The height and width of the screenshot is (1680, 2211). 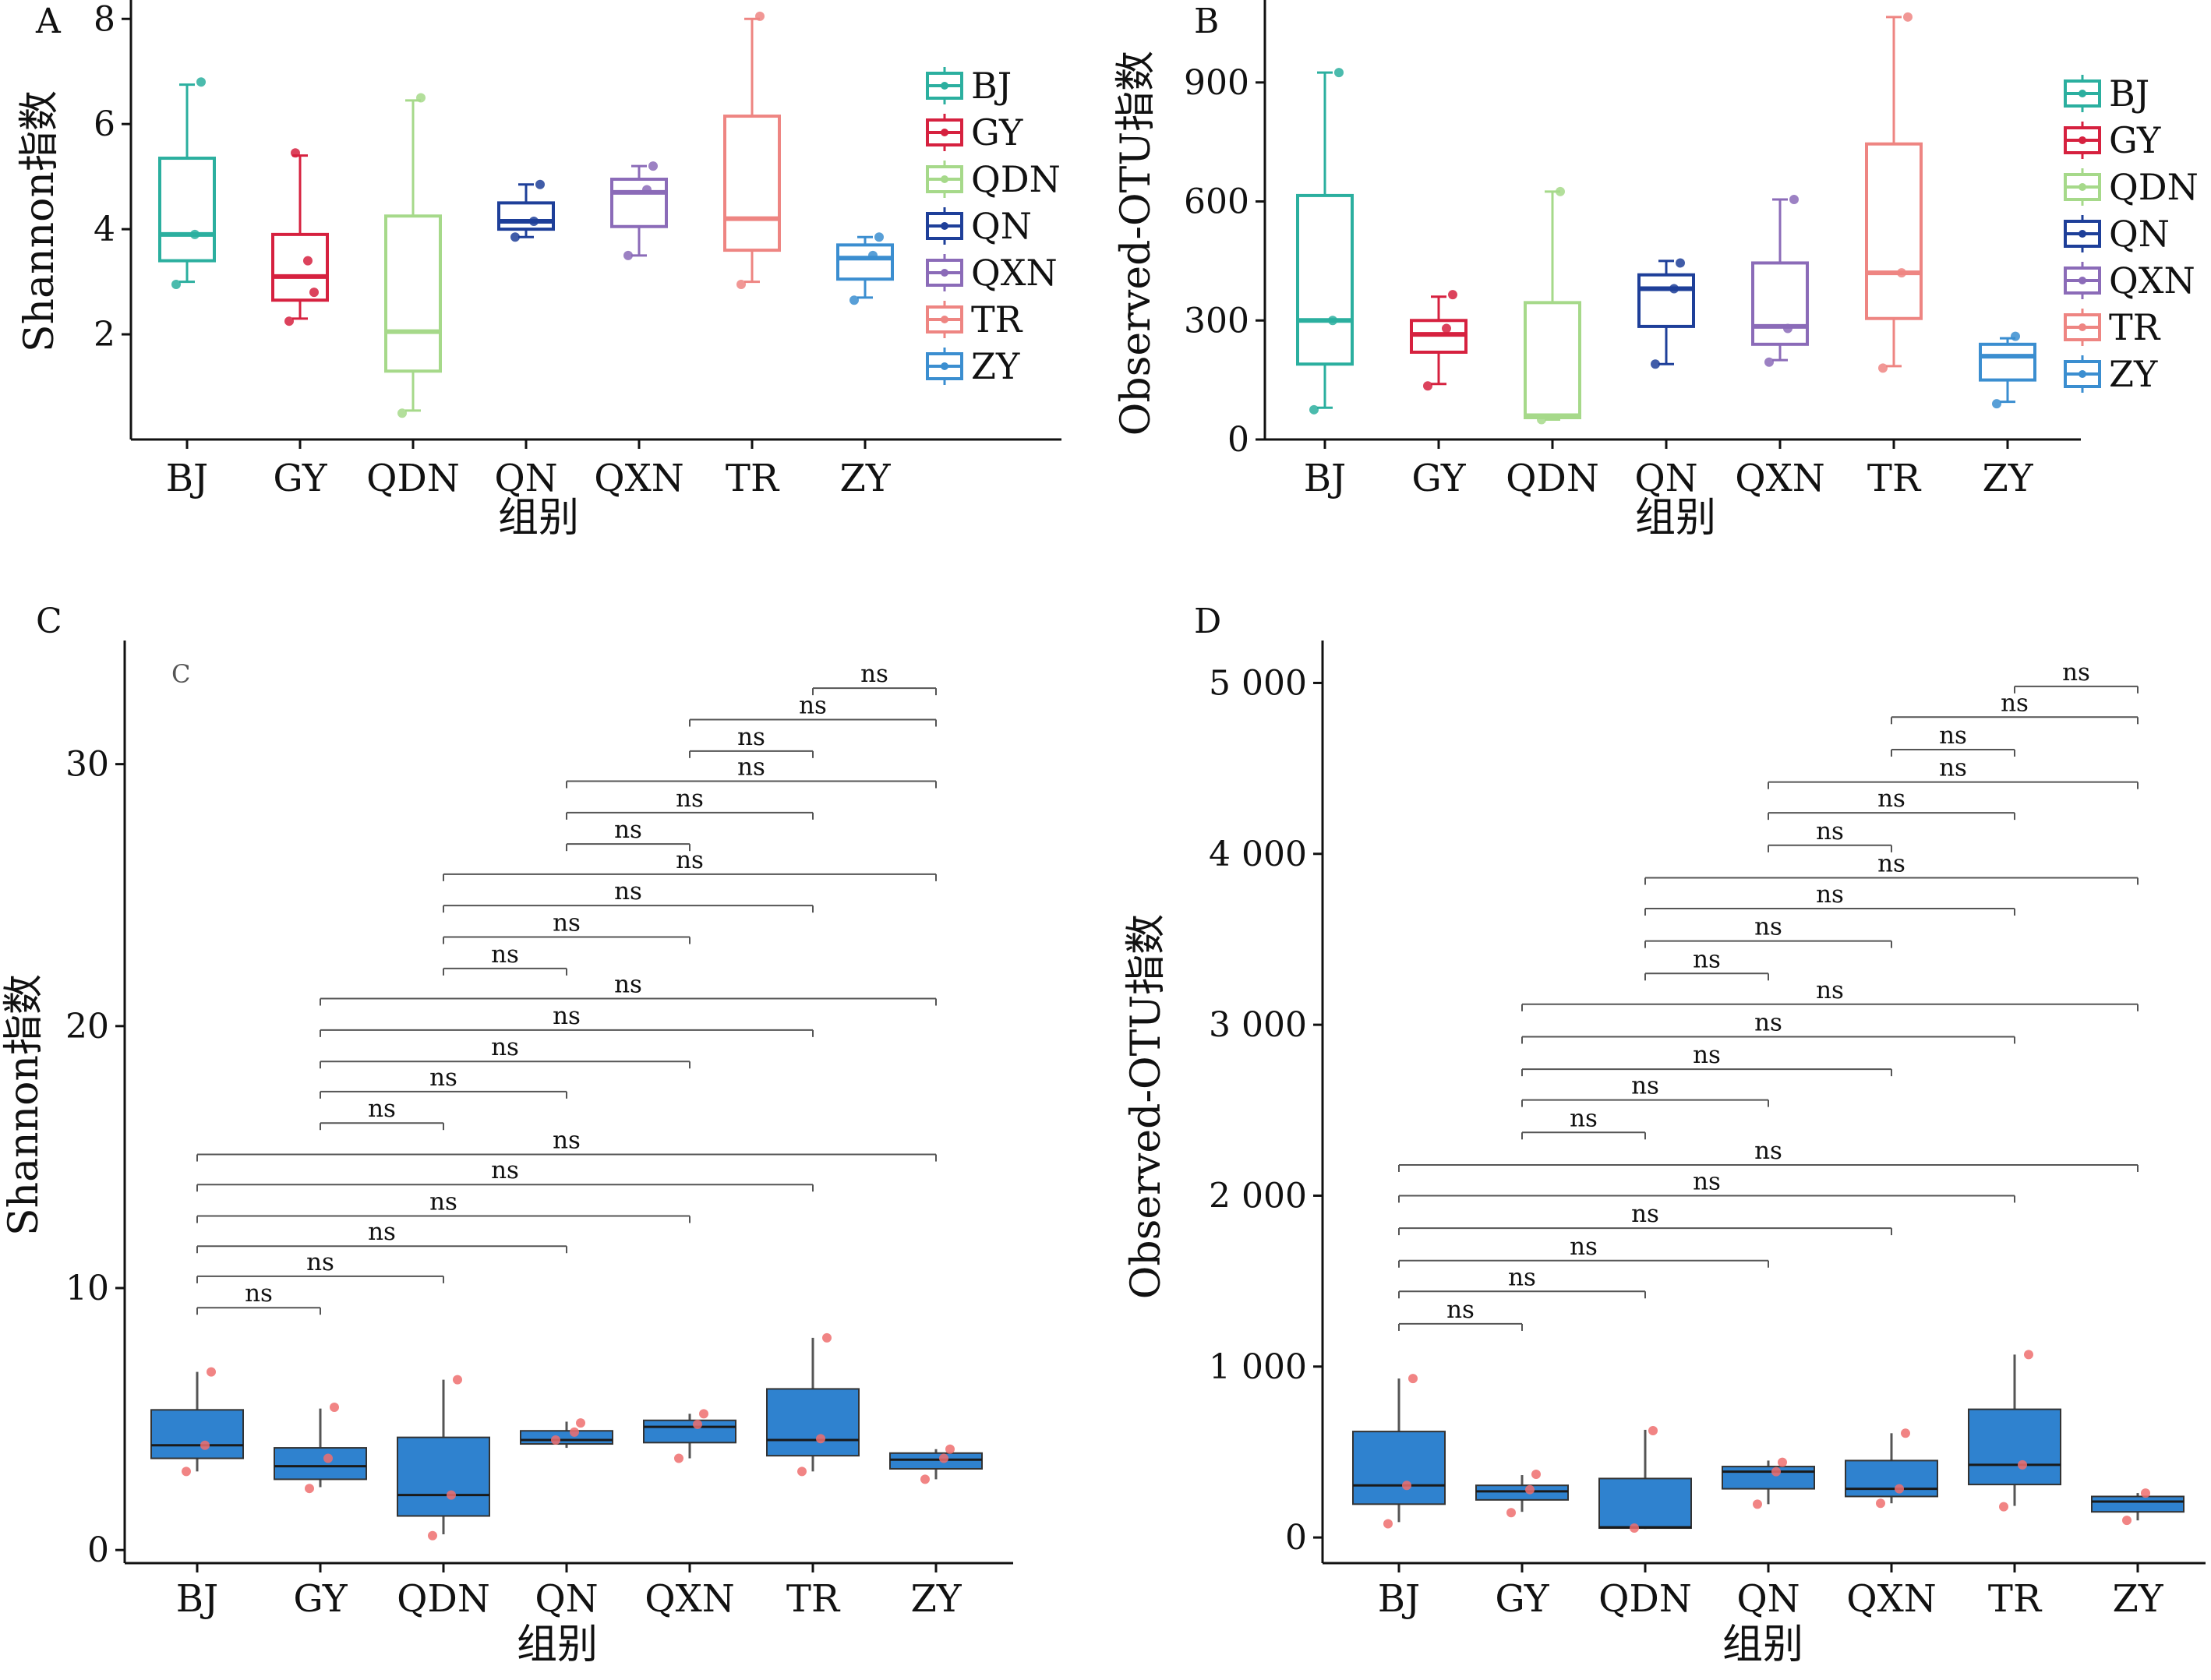 What do you see at coordinates (2135, 140) in the screenshot?
I see `legend-label: GY` at bounding box center [2135, 140].